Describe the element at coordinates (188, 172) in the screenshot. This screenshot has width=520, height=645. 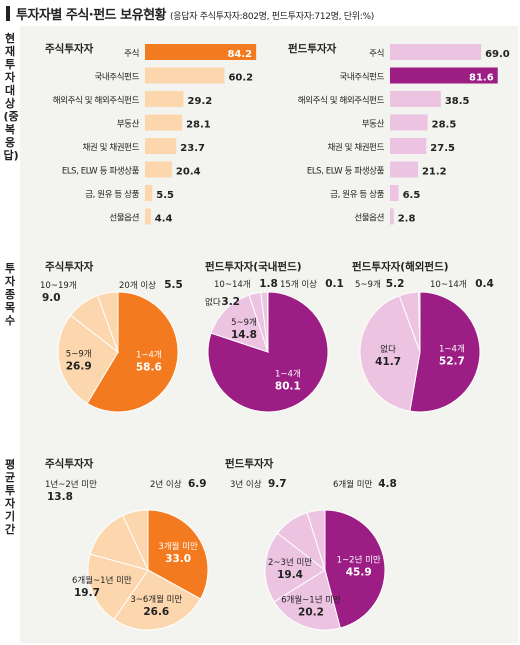
I see `data-label: 20.4` at that location.